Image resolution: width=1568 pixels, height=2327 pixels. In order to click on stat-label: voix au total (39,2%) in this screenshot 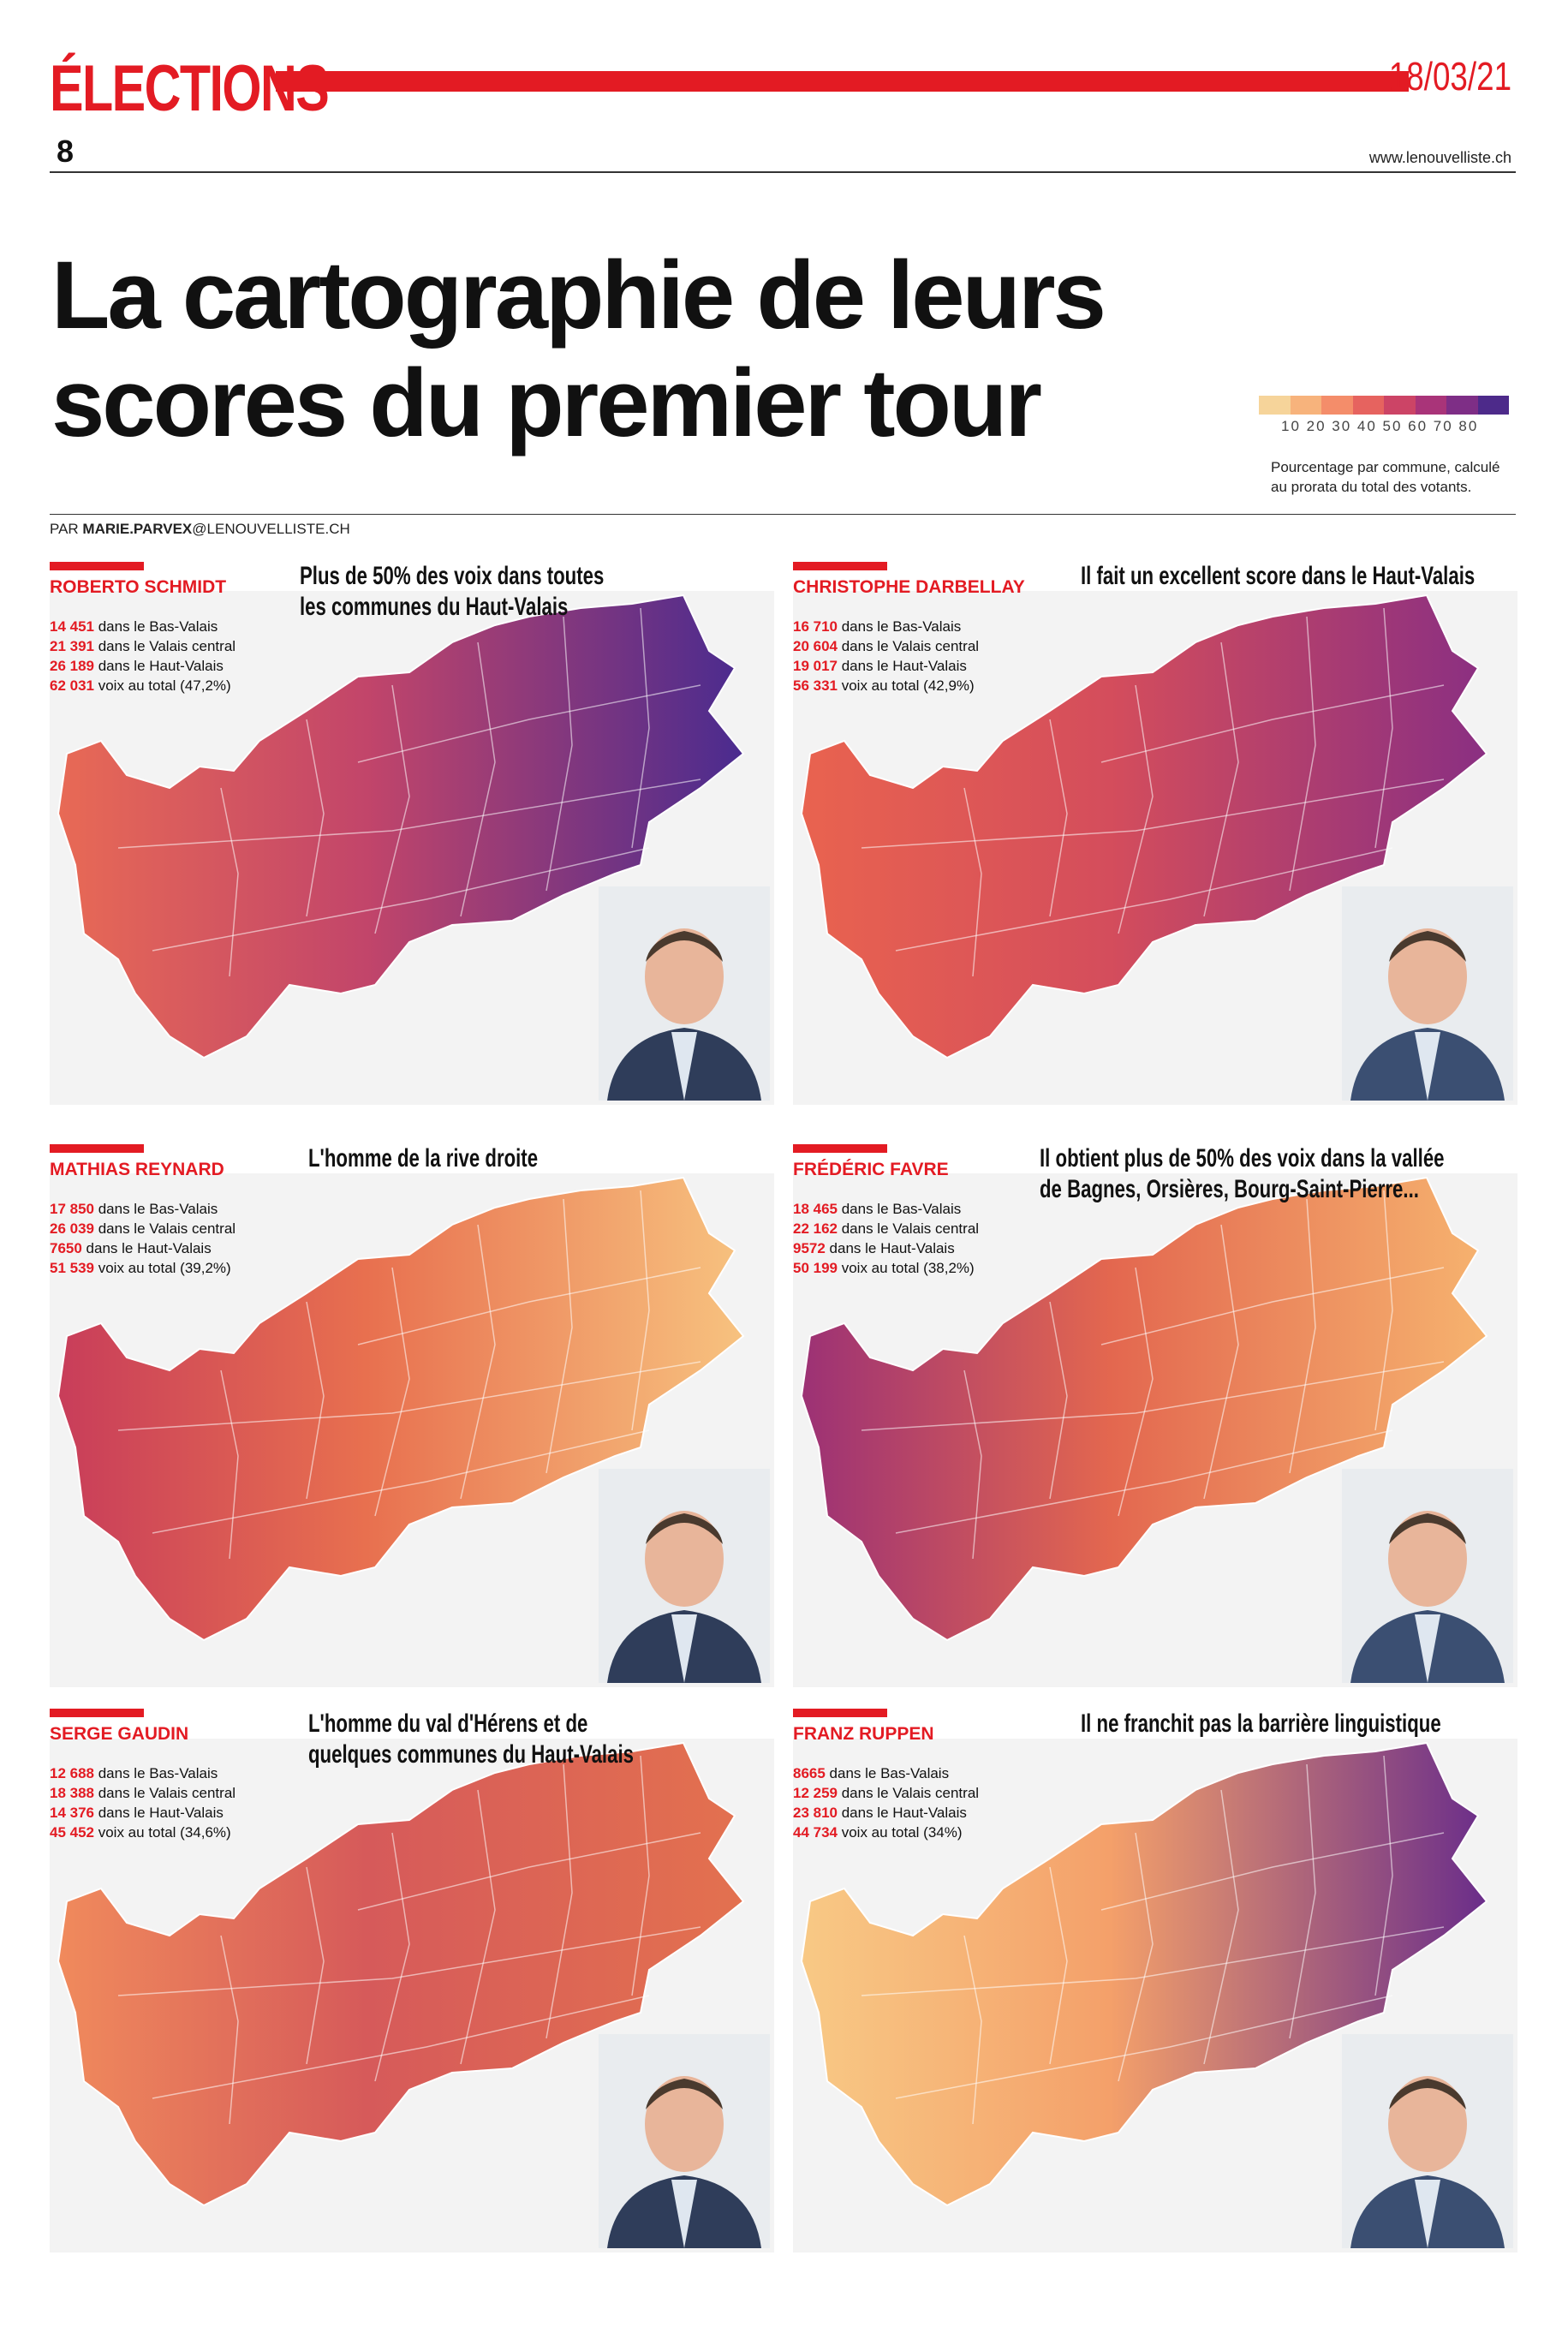, I will do `click(162, 1268)`.